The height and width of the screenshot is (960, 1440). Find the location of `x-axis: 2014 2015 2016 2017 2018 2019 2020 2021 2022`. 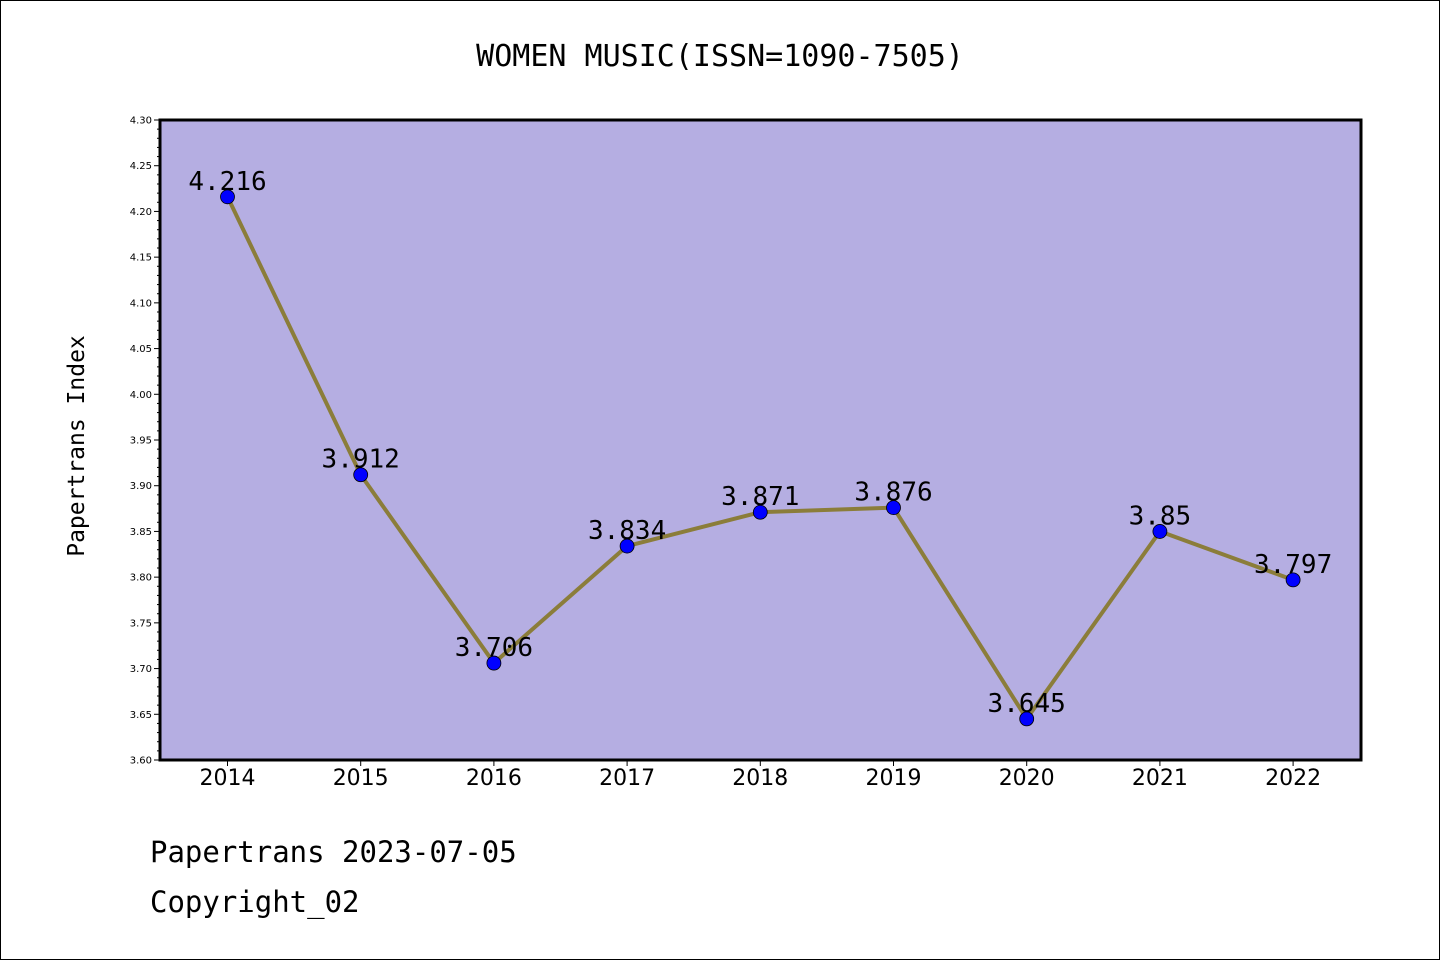

x-axis: 2014 2015 2016 2017 2018 2019 2020 2021 2022 is located at coordinates (760, 775).